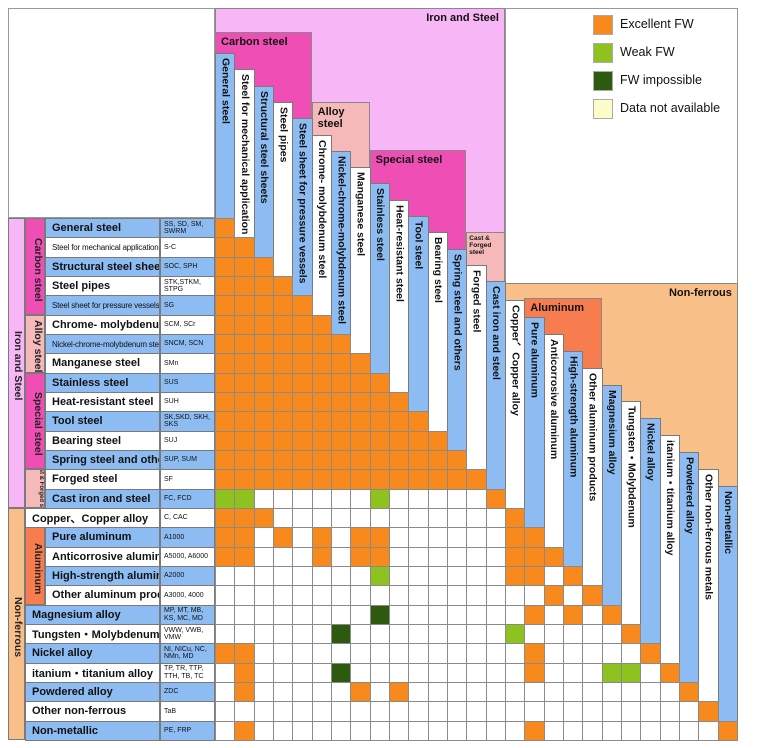  I want to click on row-code: SF, so click(187, 479).